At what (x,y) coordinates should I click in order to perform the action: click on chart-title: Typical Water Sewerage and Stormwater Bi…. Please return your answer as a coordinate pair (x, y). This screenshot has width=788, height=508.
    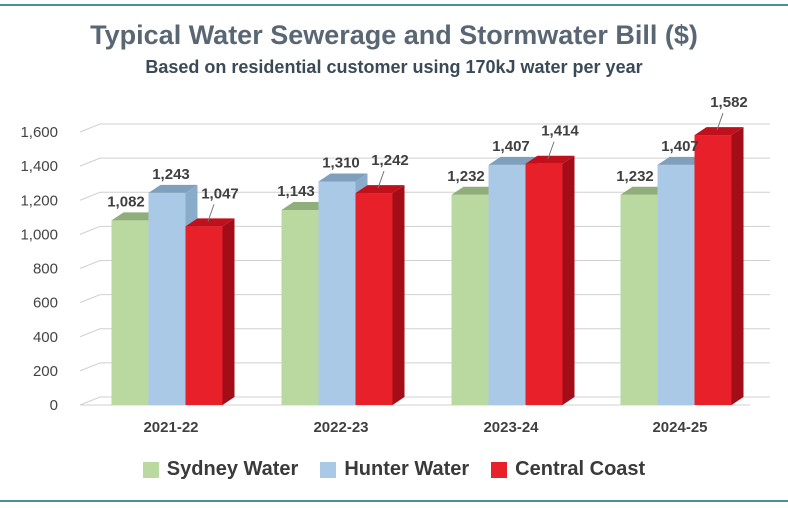
    Looking at the image, I should click on (394, 35).